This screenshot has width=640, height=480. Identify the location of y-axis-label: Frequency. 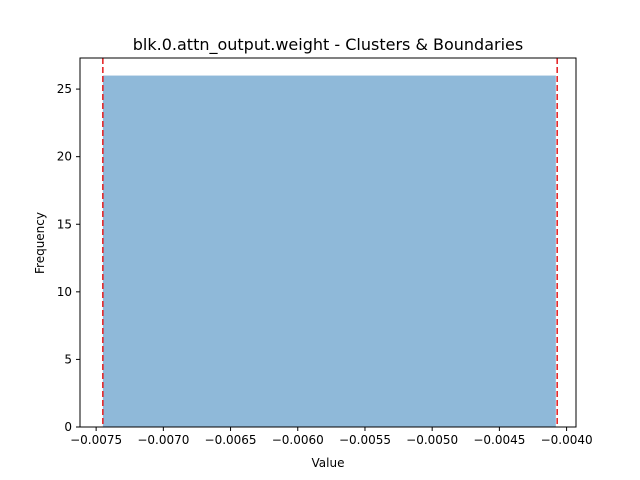
(40, 243).